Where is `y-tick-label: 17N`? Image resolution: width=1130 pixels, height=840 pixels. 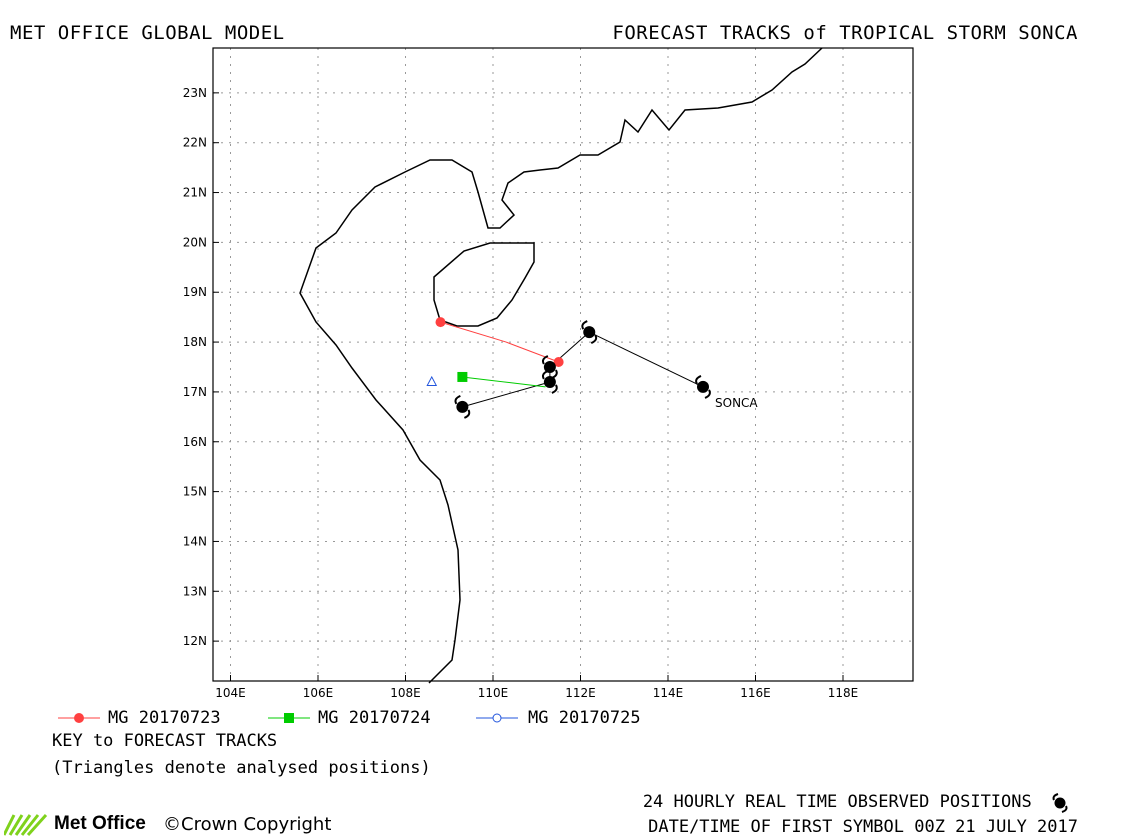 y-tick-label: 17N is located at coordinates (195, 392).